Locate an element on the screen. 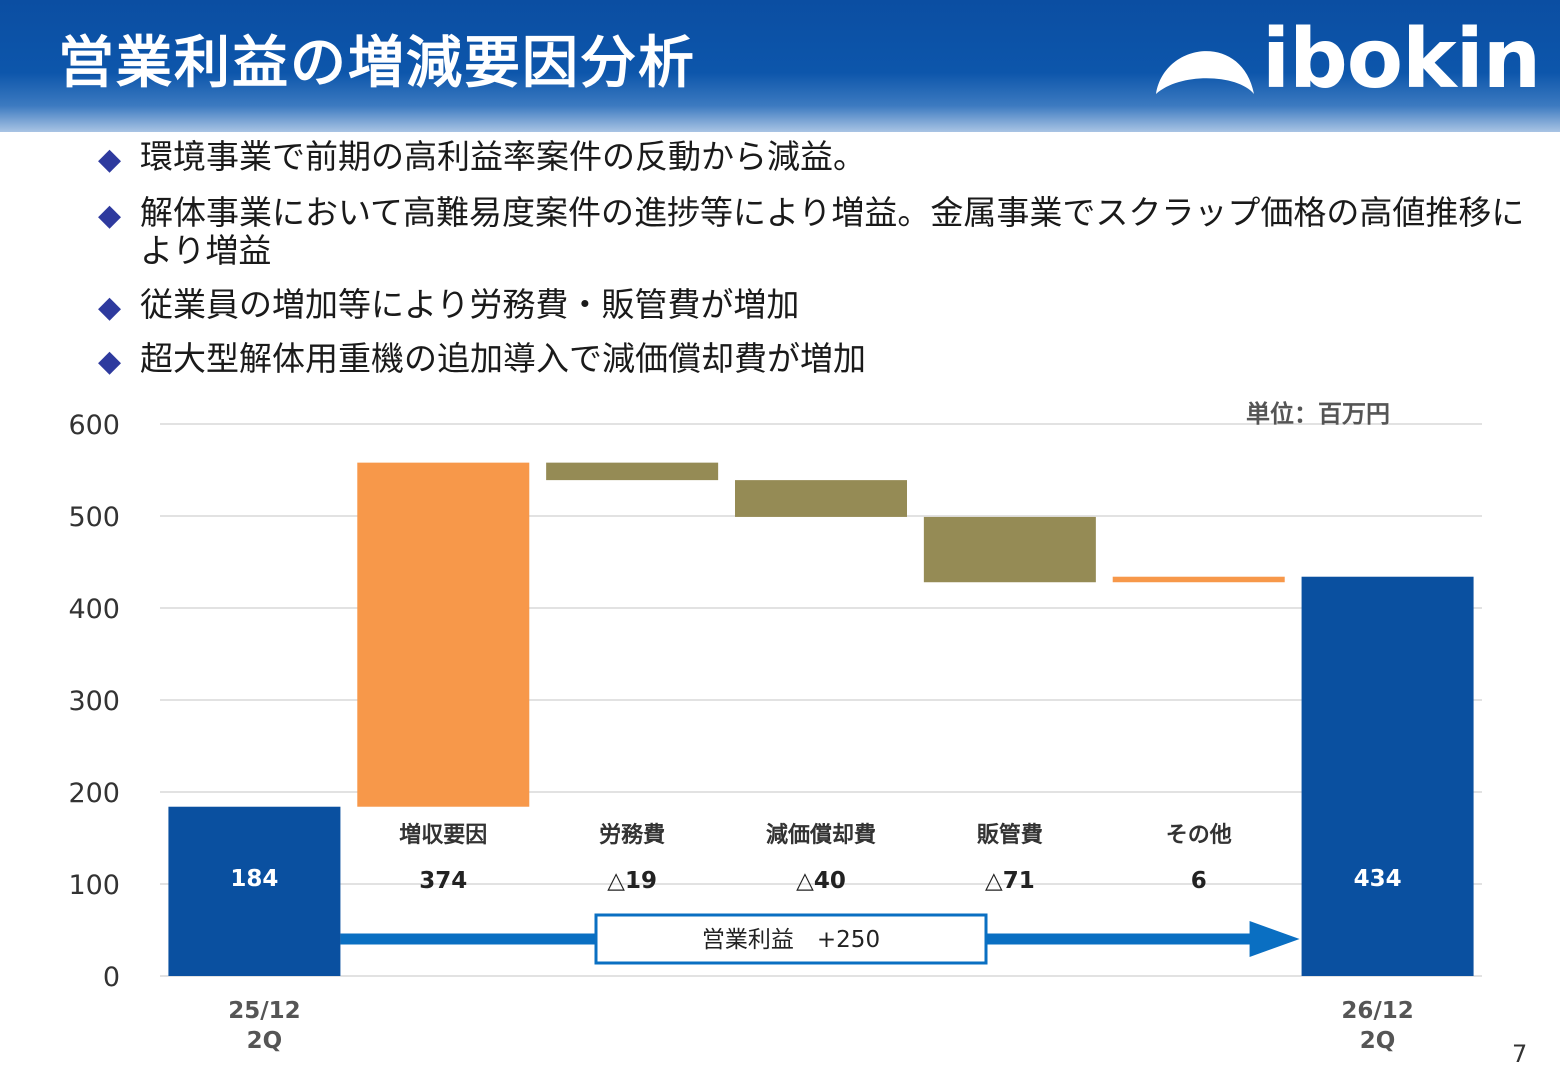  y-tick-label: 100 is located at coordinates (94, 885).